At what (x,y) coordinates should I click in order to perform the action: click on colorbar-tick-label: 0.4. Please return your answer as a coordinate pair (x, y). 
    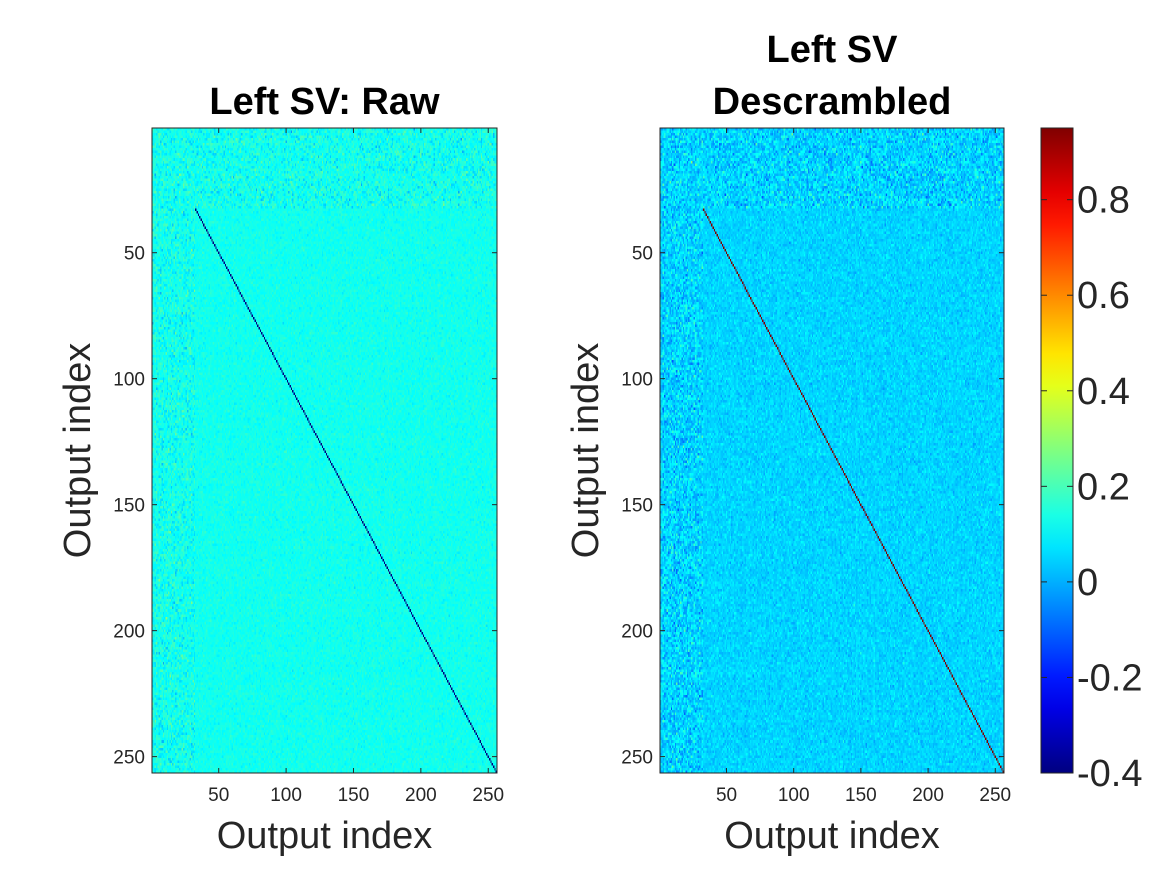
    Looking at the image, I should click on (1103, 392).